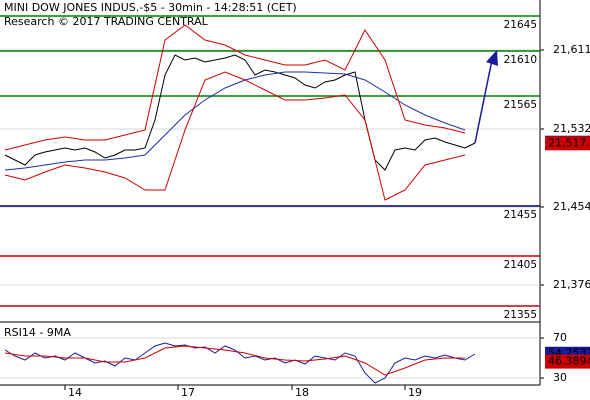 The image size is (590, 400). What do you see at coordinates (571, 128) in the screenshot?
I see `y-tick-label: 21,532` at bounding box center [571, 128].